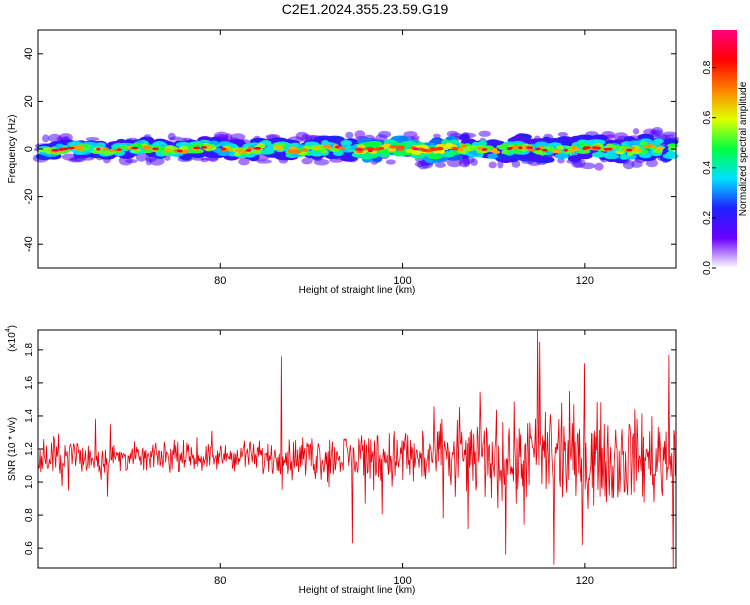 This screenshot has height=605, width=750. I want to click on colorbar-tick-label: 0.6, so click(707, 117).